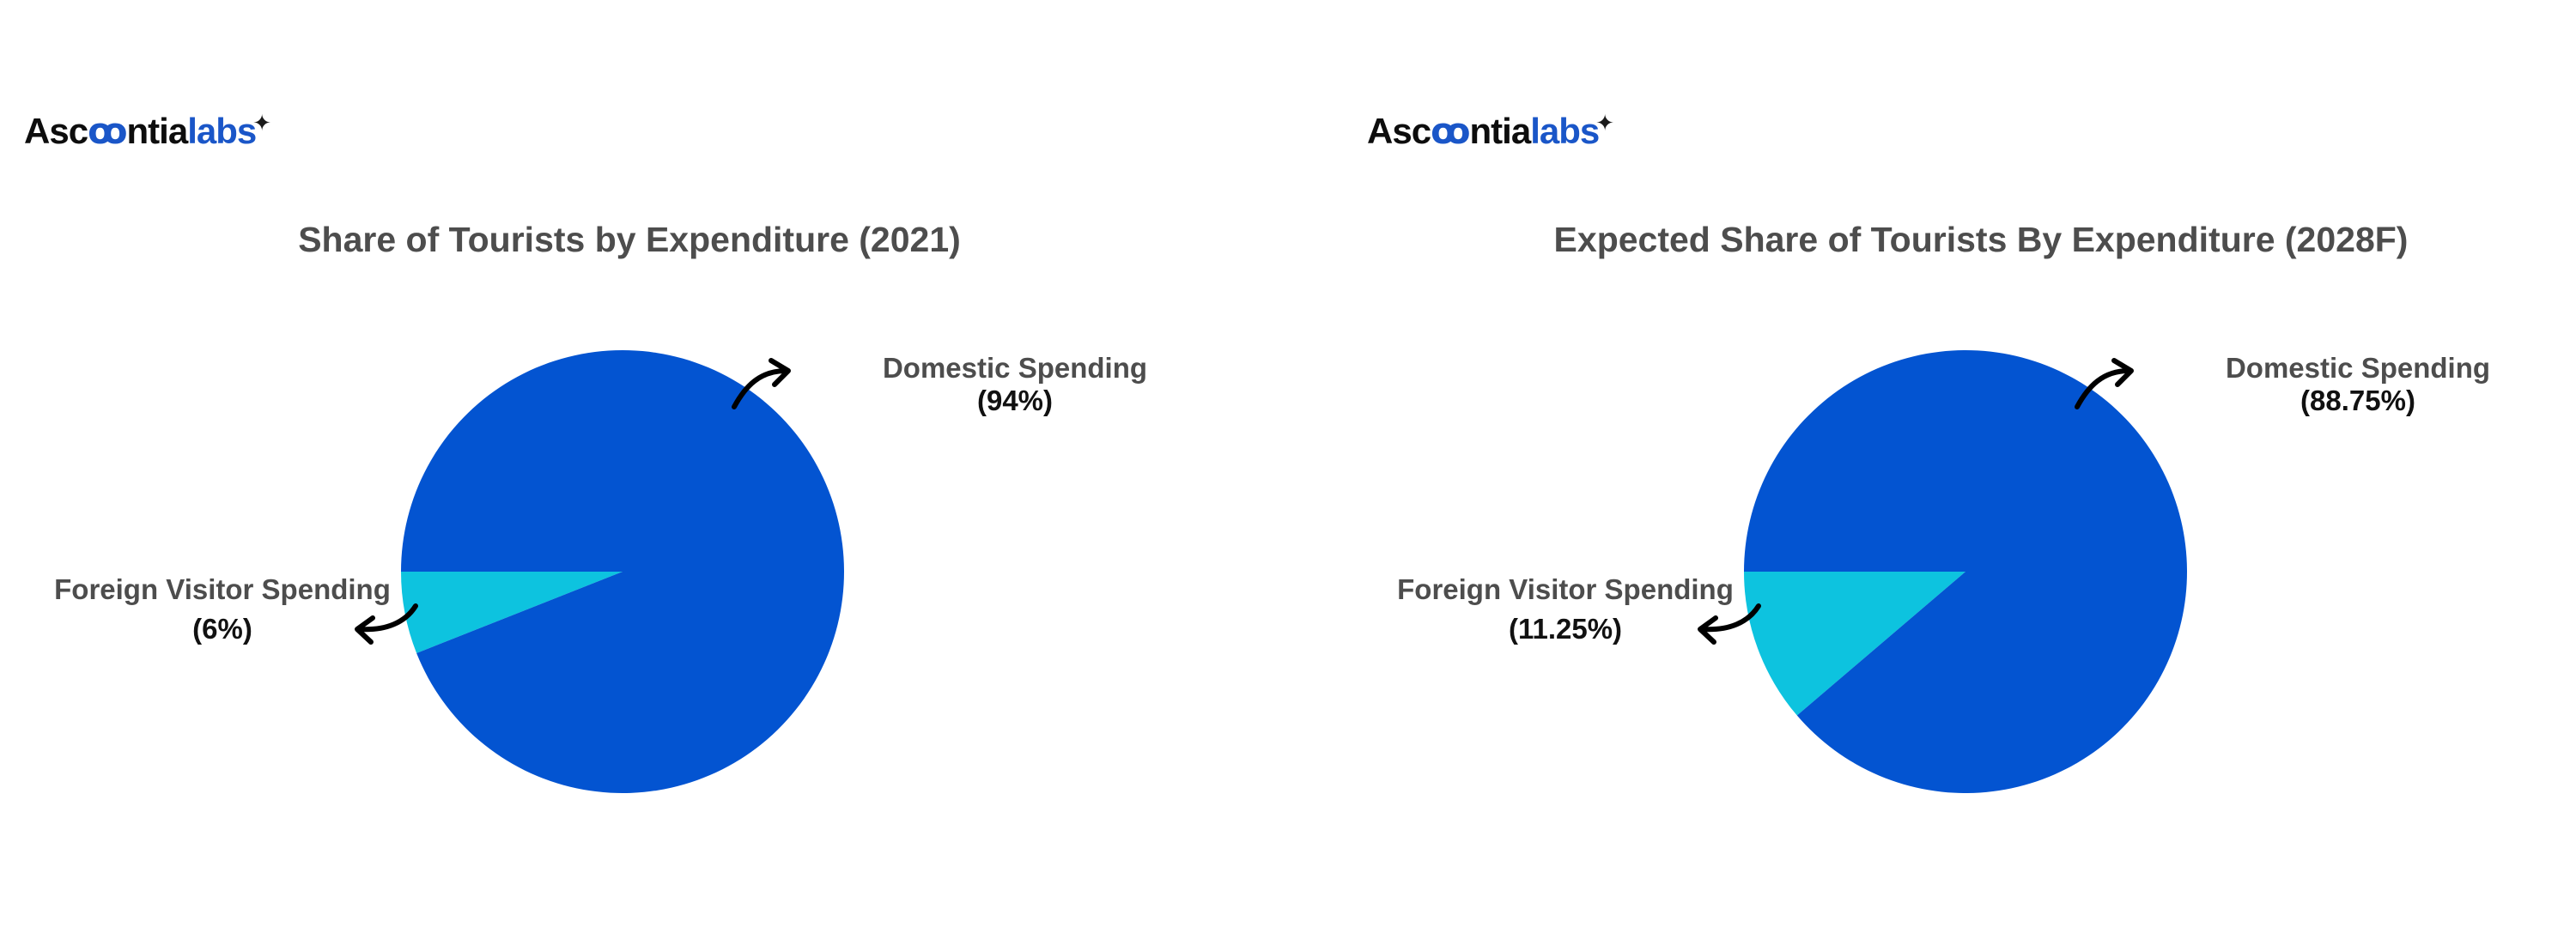  I want to click on pie-chart-2021, so click(600, 571).